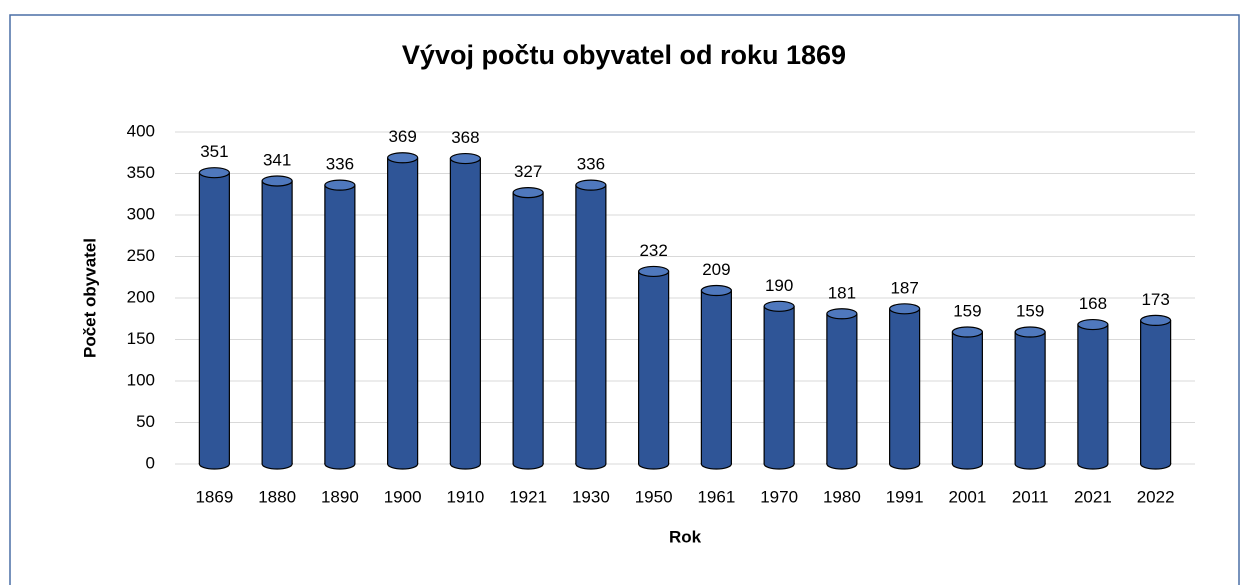  I want to click on value-label: 181, so click(842, 292).